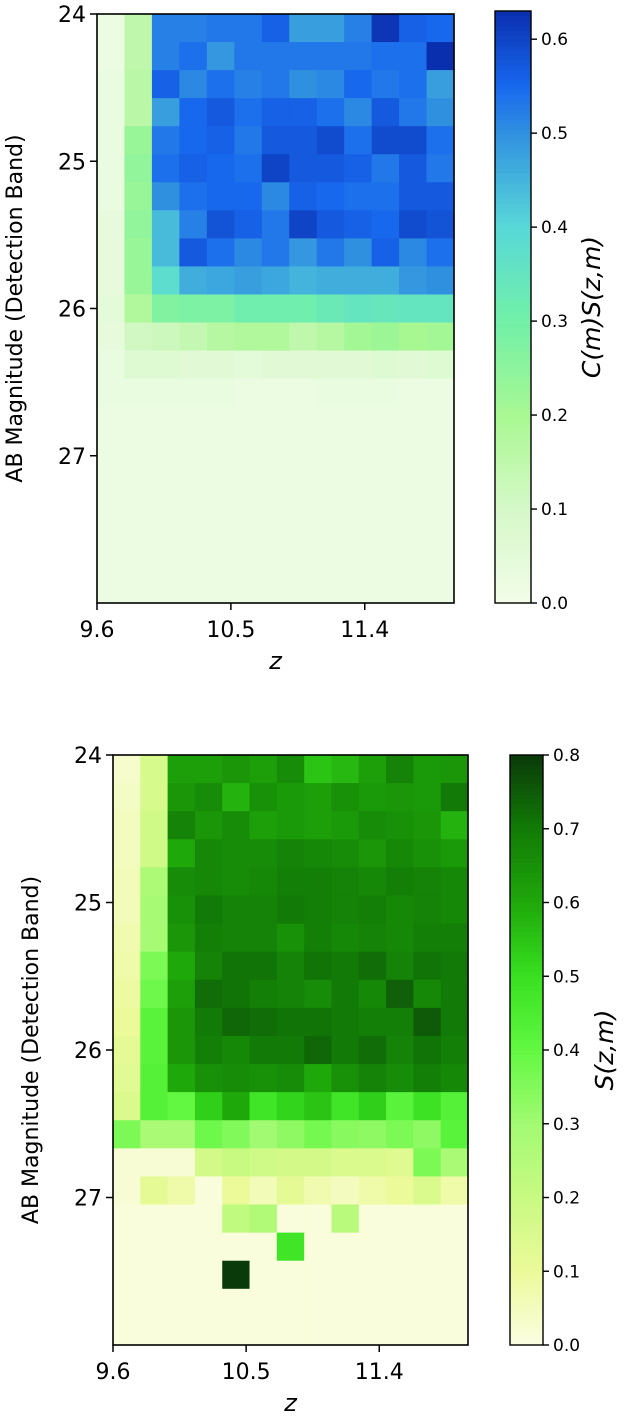 Image resolution: width=630 pixels, height=1426 pixels. What do you see at coordinates (113, 1372) in the screenshot?
I see `x-tick-label: 9.6` at bounding box center [113, 1372].